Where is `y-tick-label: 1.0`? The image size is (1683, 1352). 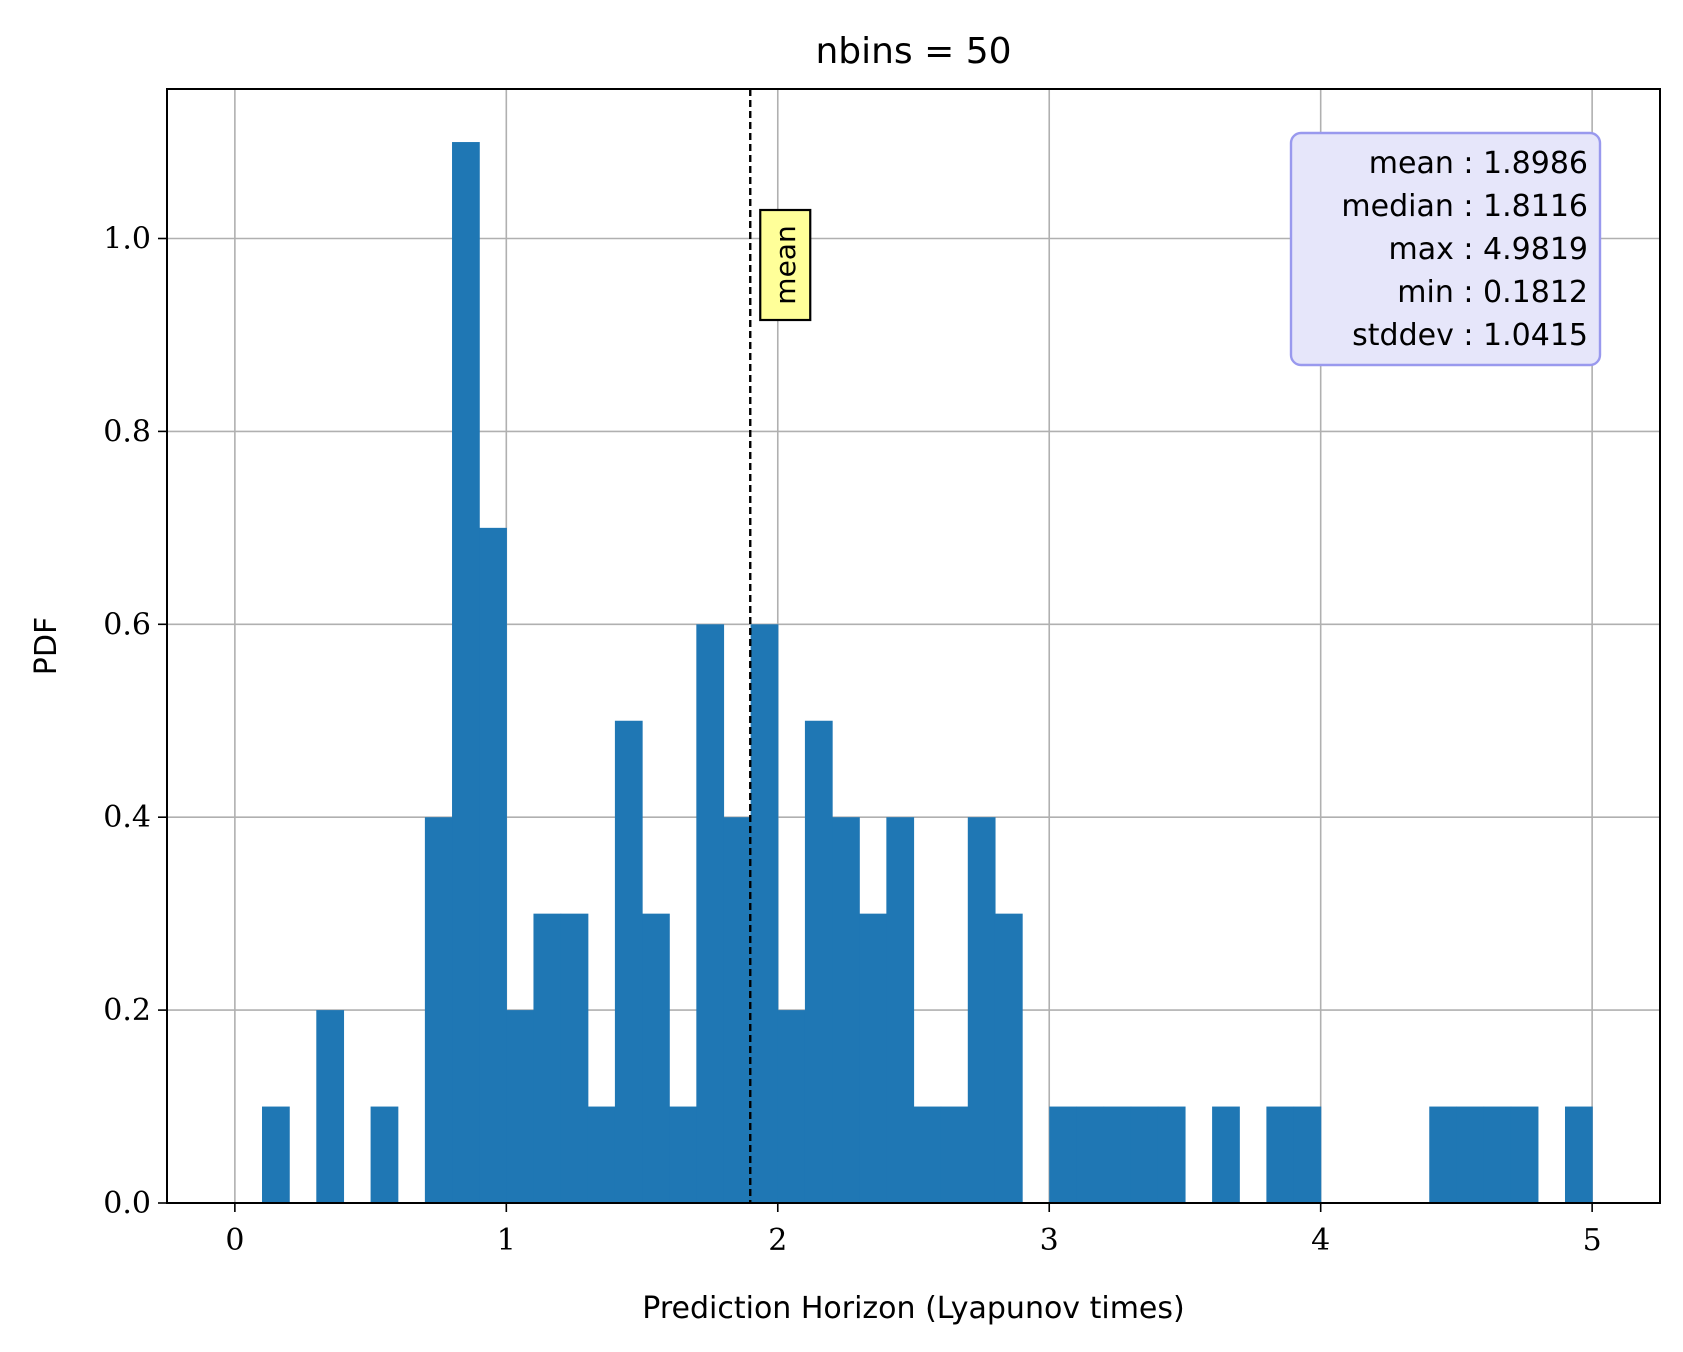 y-tick-label: 1.0 is located at coordinates (127, 238).